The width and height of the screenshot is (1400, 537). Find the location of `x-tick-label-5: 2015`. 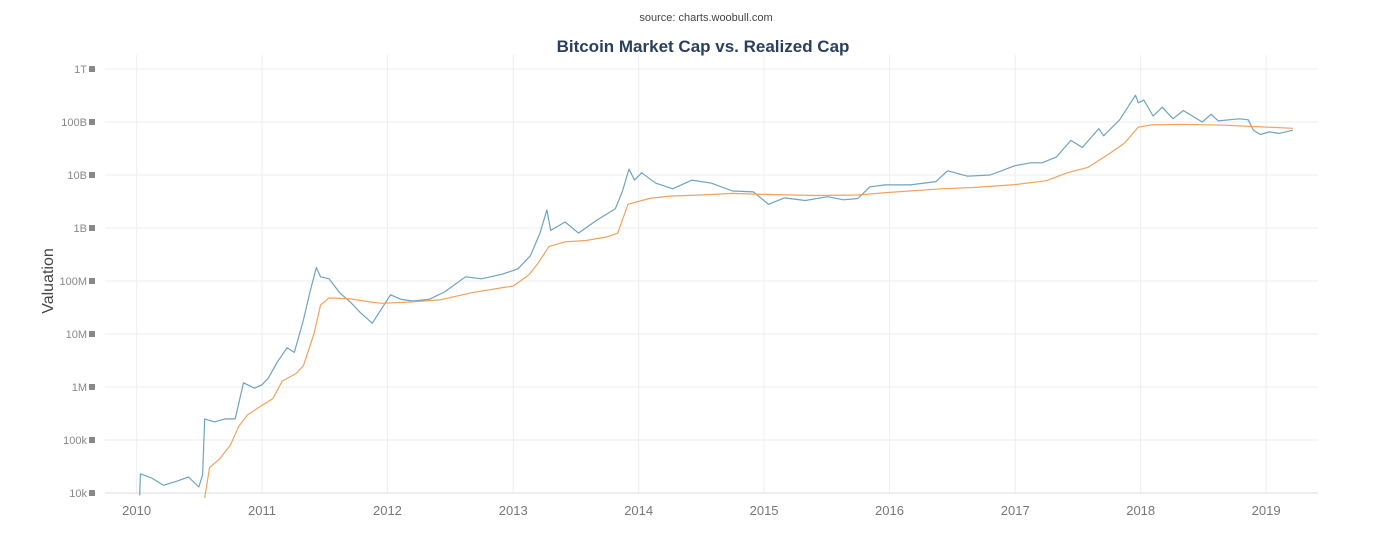

x-tick-label-5: 2015 is located at coordinates (764, 510).